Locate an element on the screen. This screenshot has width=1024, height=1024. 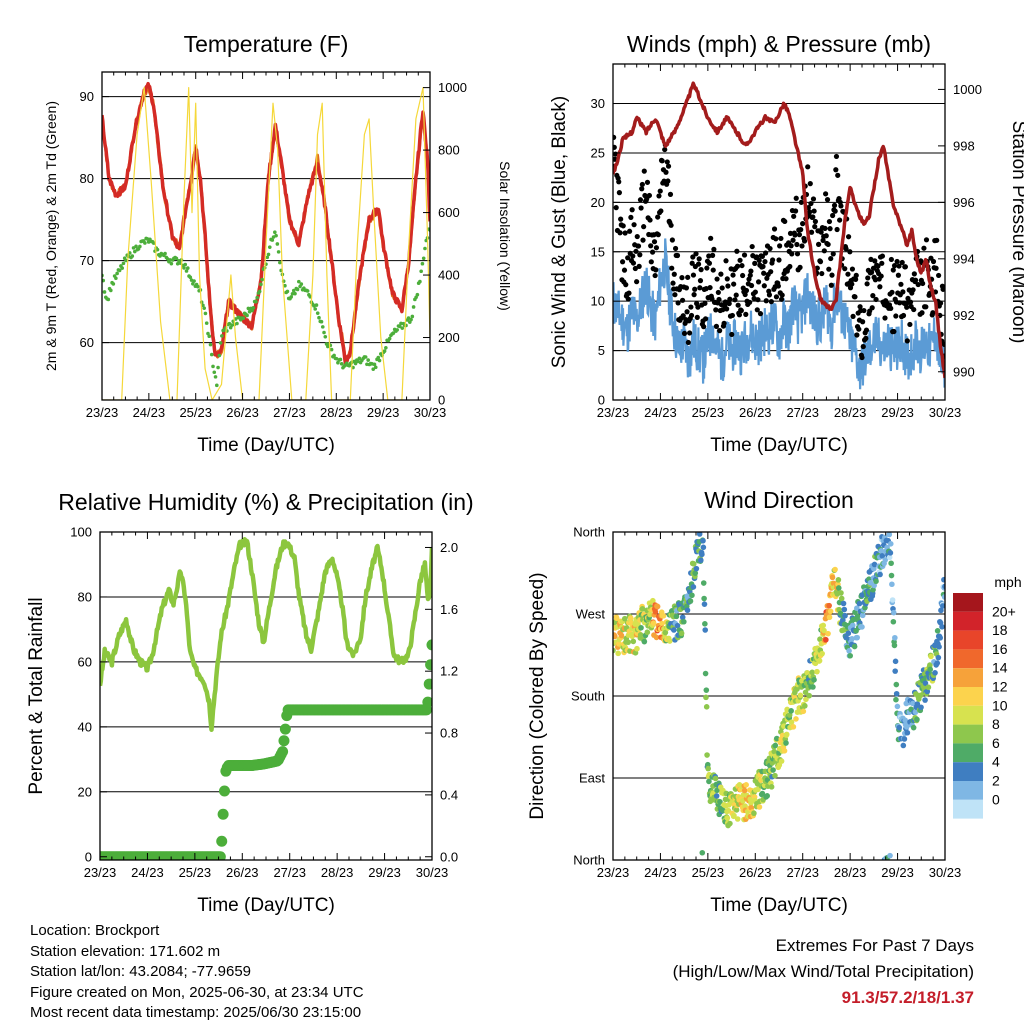
legend-label: 4 is located at coordinates (996, 762).